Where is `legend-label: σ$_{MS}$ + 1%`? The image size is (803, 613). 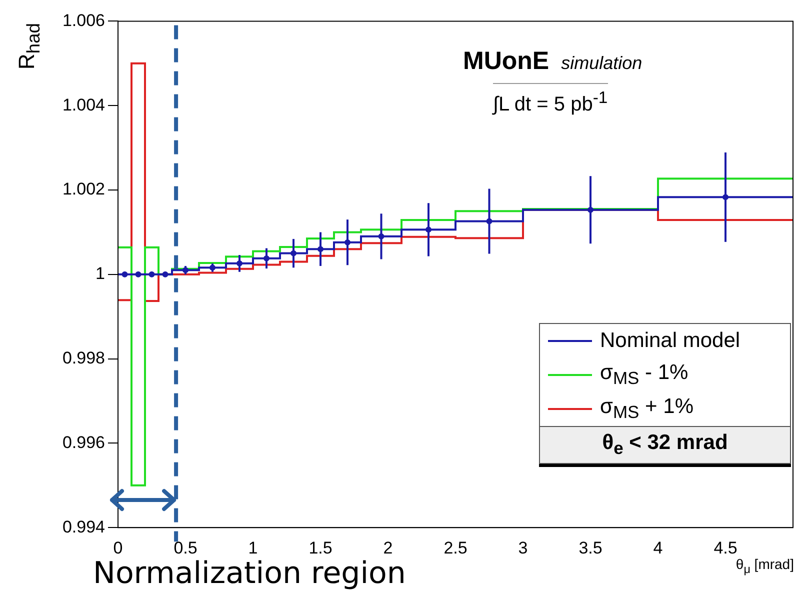
legend-label: σ$_{MS}$ + 1% is located at coordinates (647, 408).